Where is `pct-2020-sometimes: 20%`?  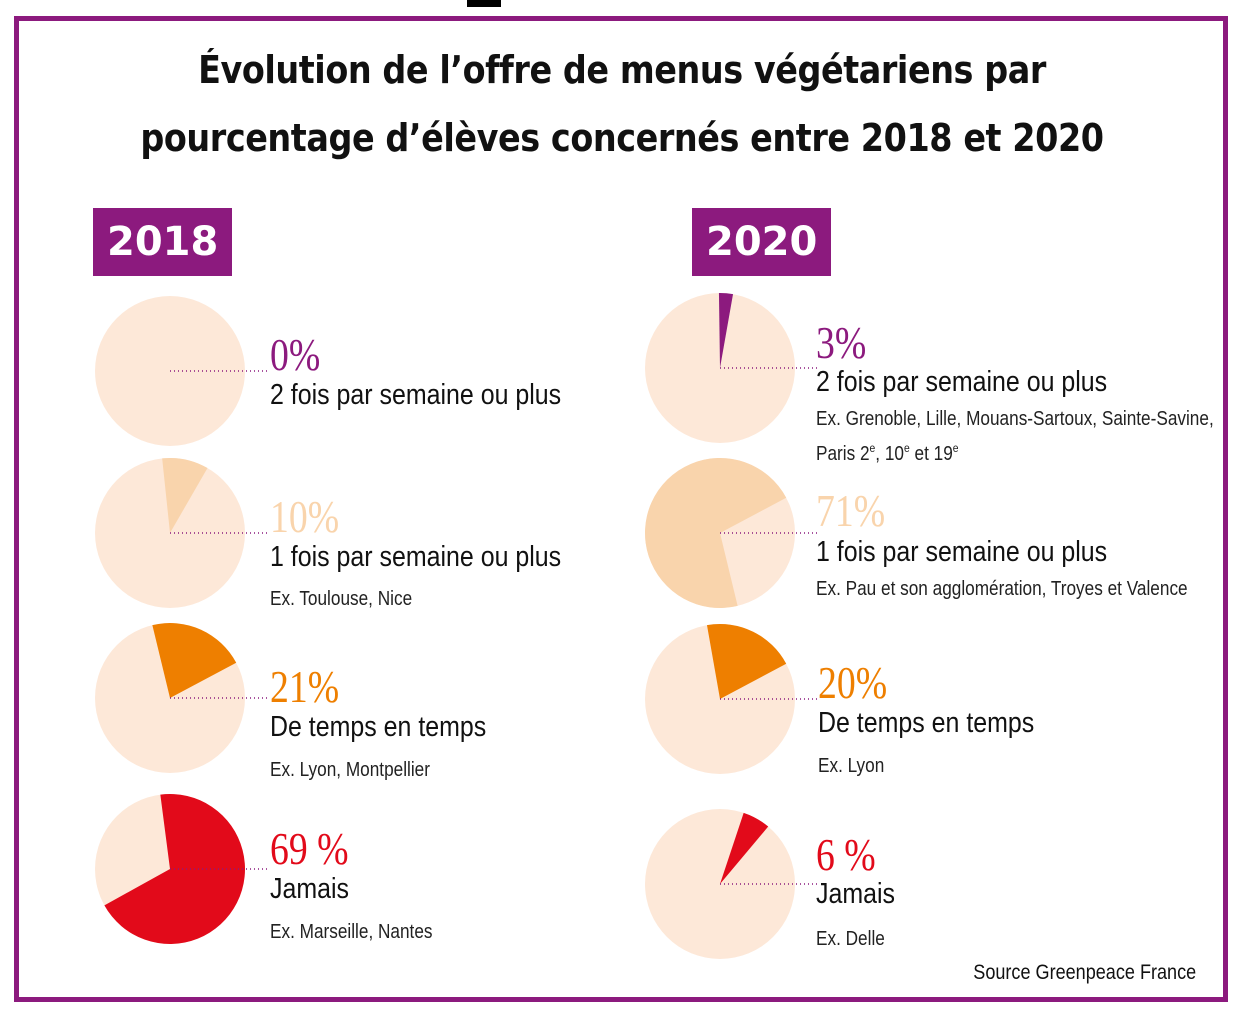 pct-2020-sometimes: 20% is located at coordinates (853, 682).